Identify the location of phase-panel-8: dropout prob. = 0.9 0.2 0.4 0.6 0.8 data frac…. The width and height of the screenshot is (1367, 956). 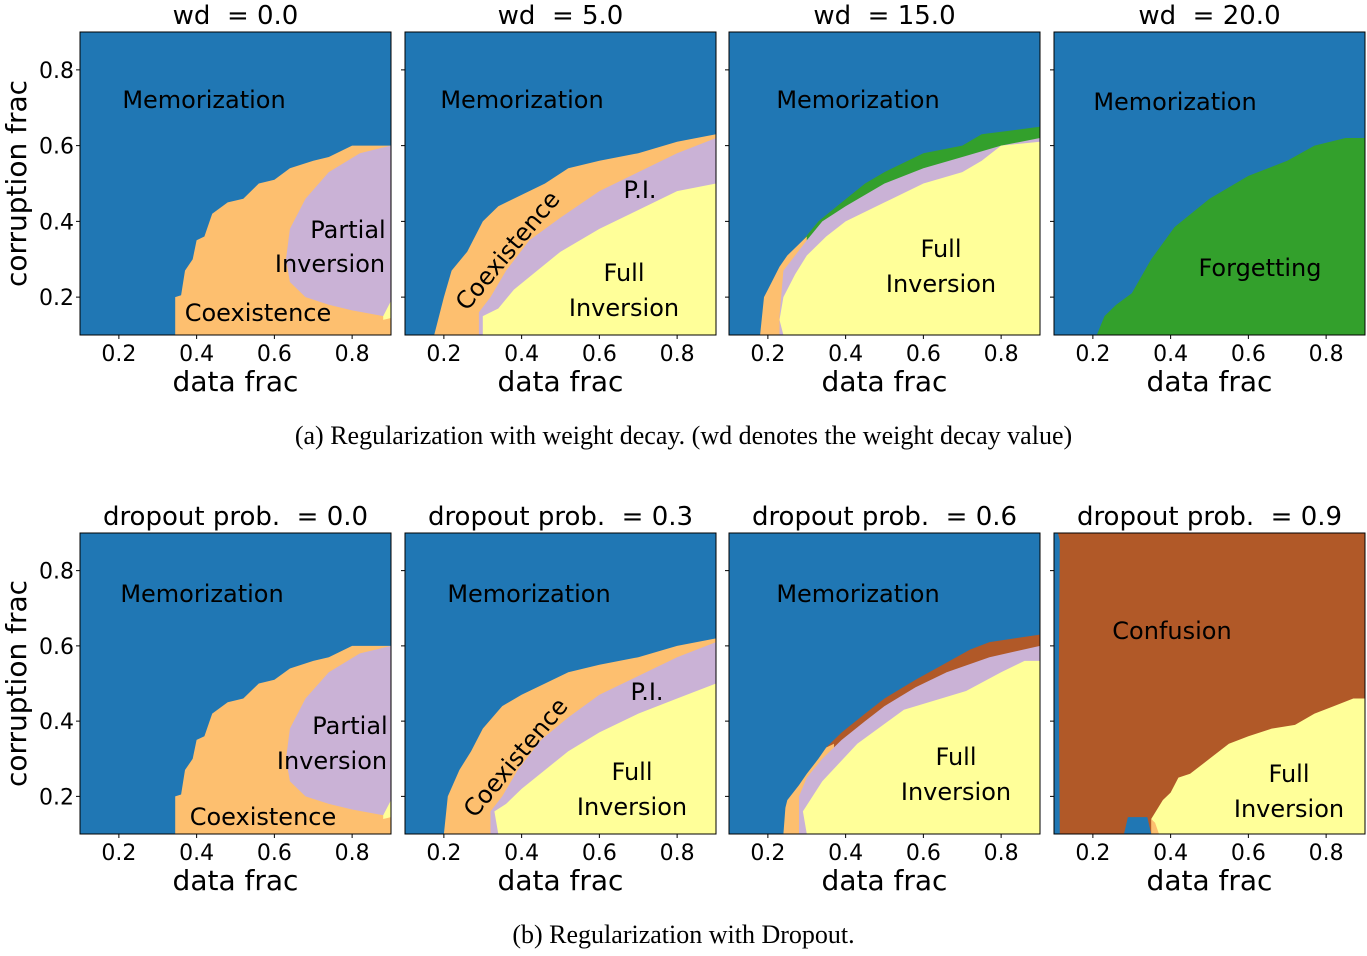
(1208, 699).